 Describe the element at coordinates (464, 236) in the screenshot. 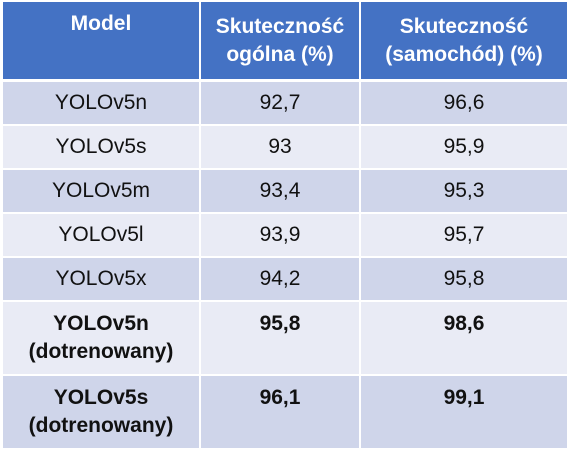

I see `car-cell: 95,7` at that location.